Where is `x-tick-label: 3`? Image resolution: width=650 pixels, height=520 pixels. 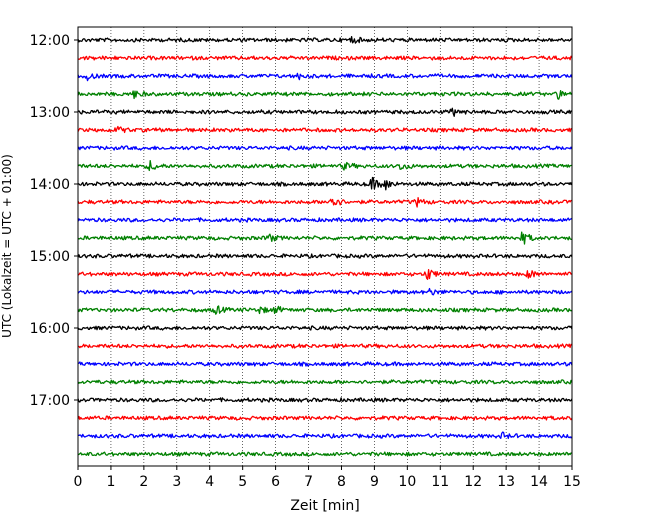 x-tick-label: 3 is located at coordinates (176, 482).